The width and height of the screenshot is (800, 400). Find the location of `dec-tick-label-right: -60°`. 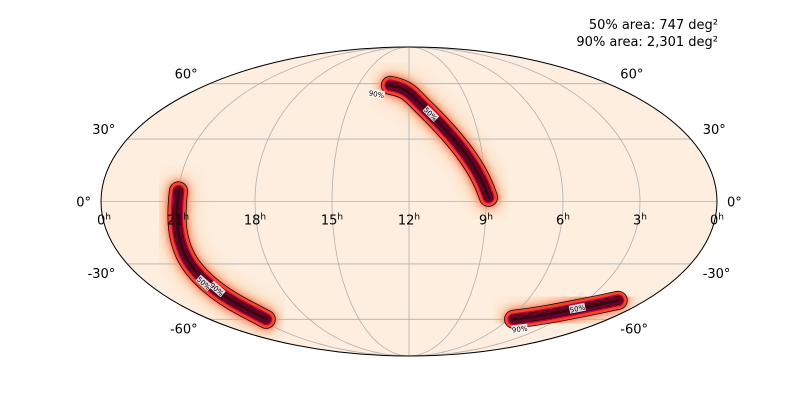

dec-tick-label-right: -60° is located at coordinates (634, 329).